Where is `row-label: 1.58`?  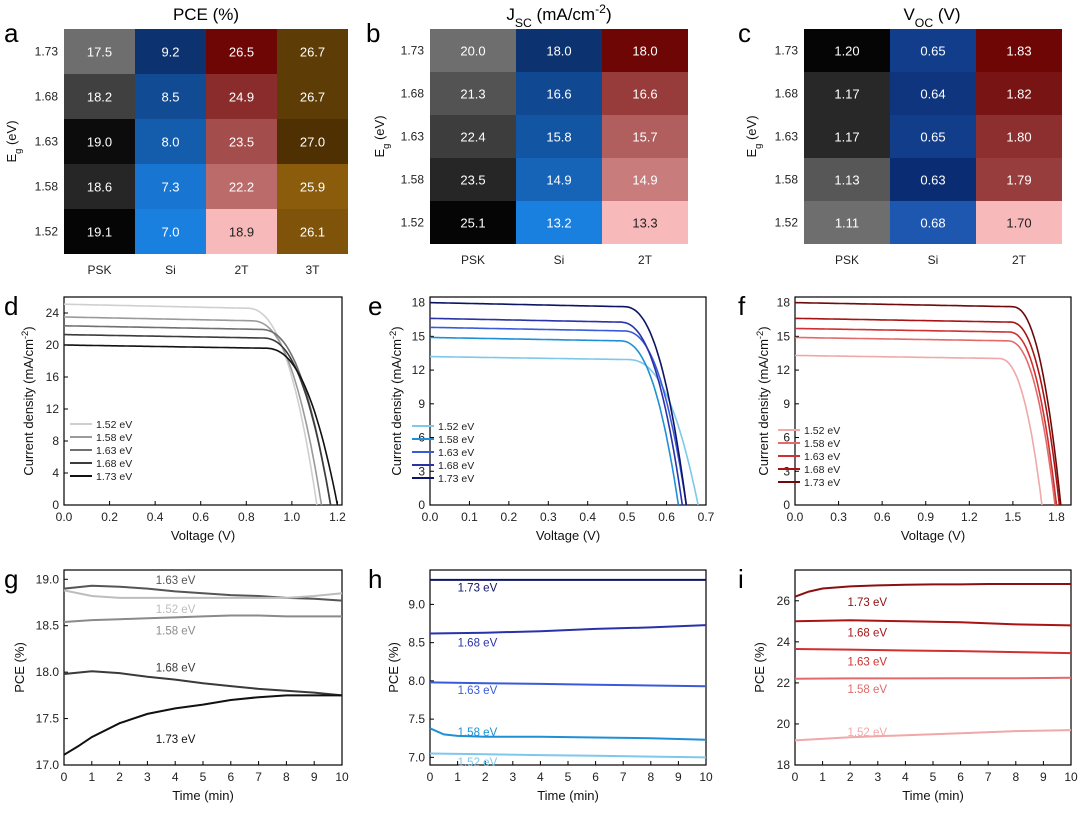
row-label: 1.58 is located at coordinates (413, 180).